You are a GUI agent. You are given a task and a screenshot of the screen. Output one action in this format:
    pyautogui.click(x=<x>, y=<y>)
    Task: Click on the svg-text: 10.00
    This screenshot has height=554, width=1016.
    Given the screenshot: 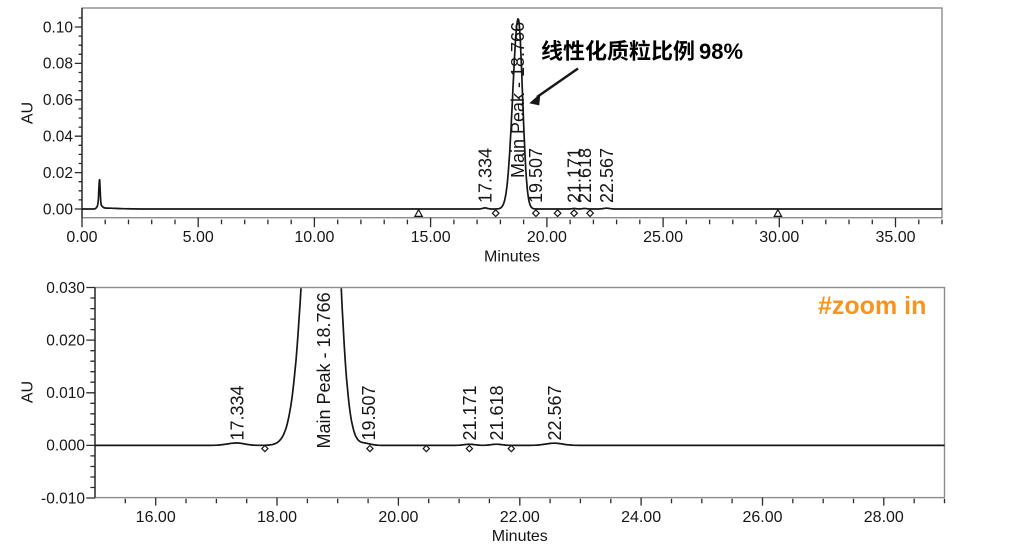 What is the action you would take?
    pyautogui.click(x=314, y=237)
    